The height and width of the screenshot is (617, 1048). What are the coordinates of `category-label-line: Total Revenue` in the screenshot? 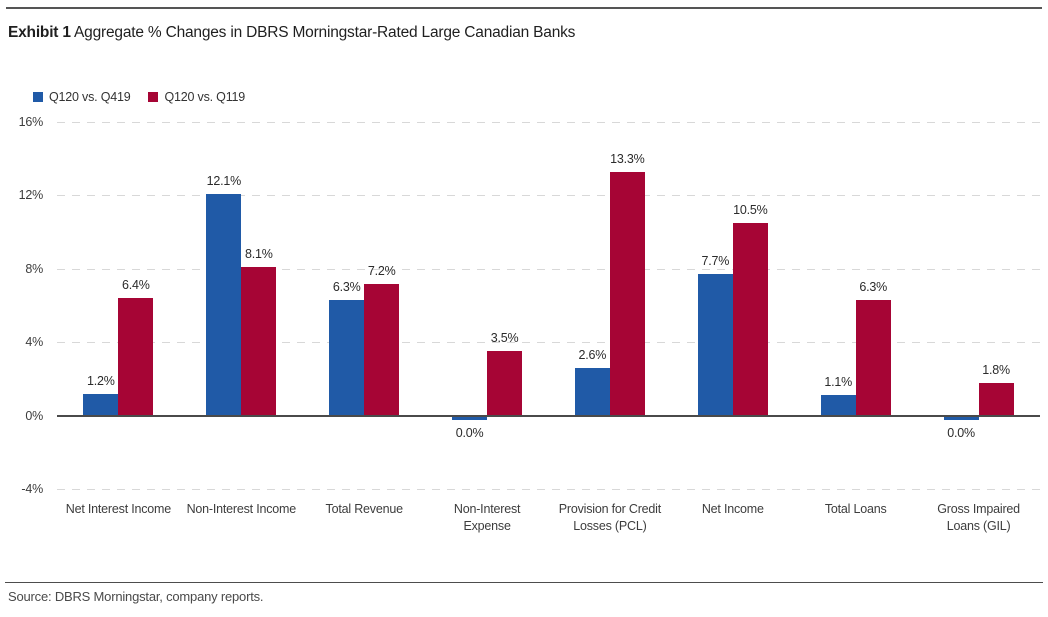 It's located at (364, 509).